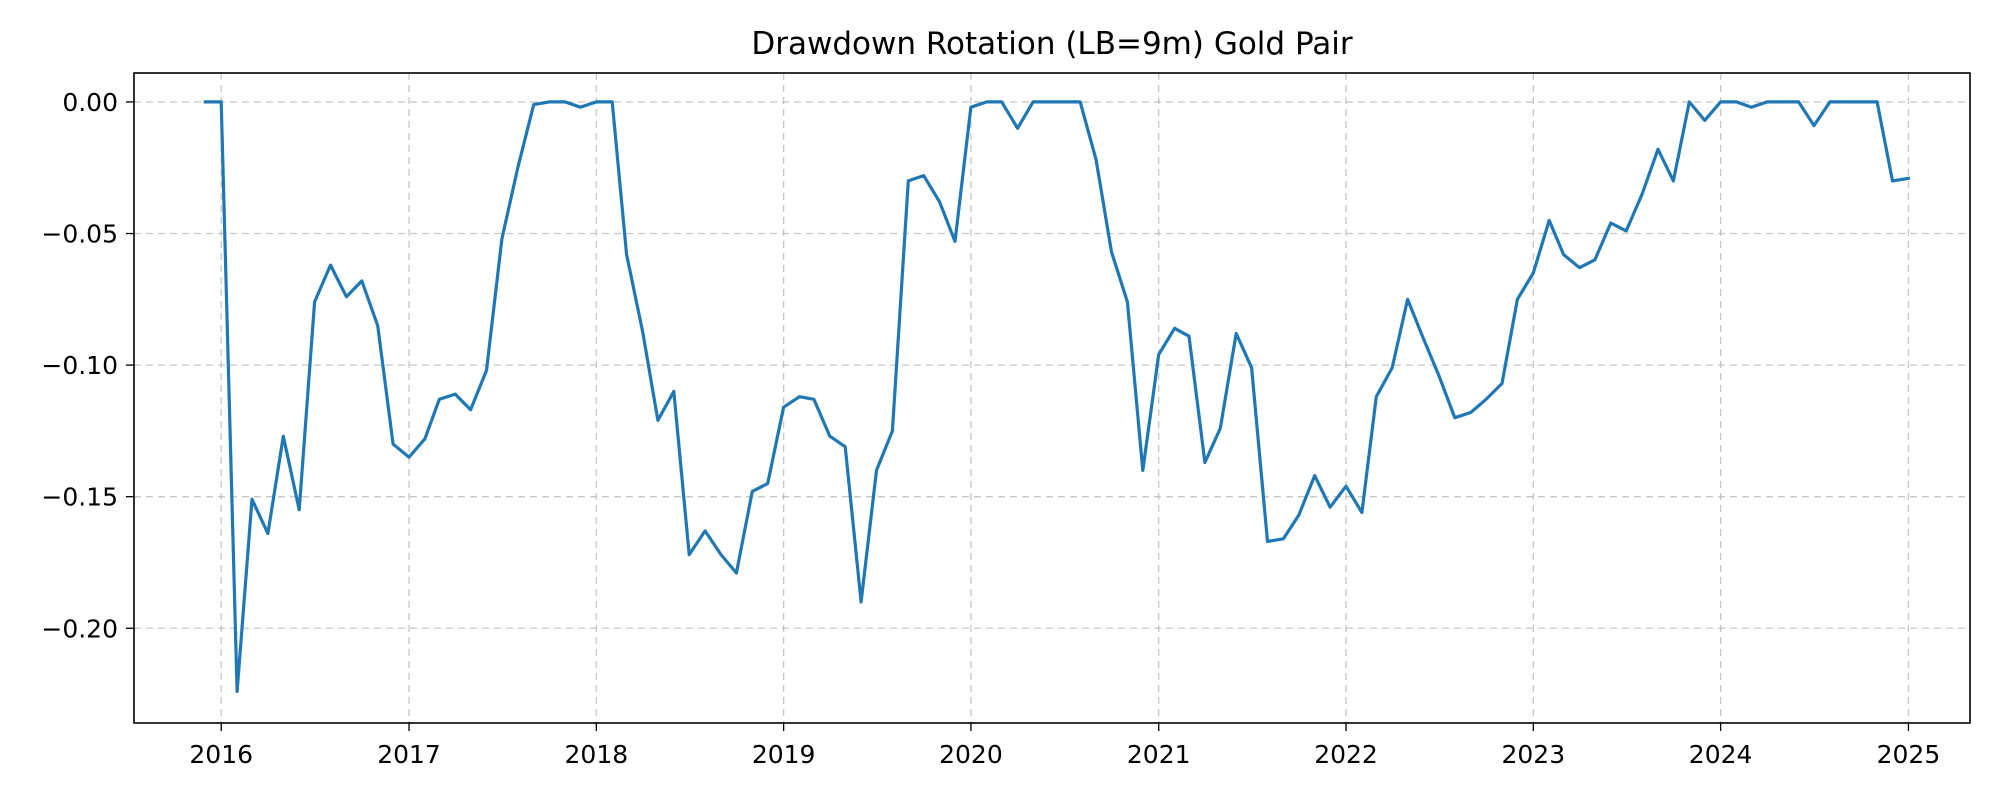 The width and height of the screenshot is (2000, 805). Describe the element at coordinates (409, 754) in the screenshot. I see `x-tick-label: 2017` at that location.